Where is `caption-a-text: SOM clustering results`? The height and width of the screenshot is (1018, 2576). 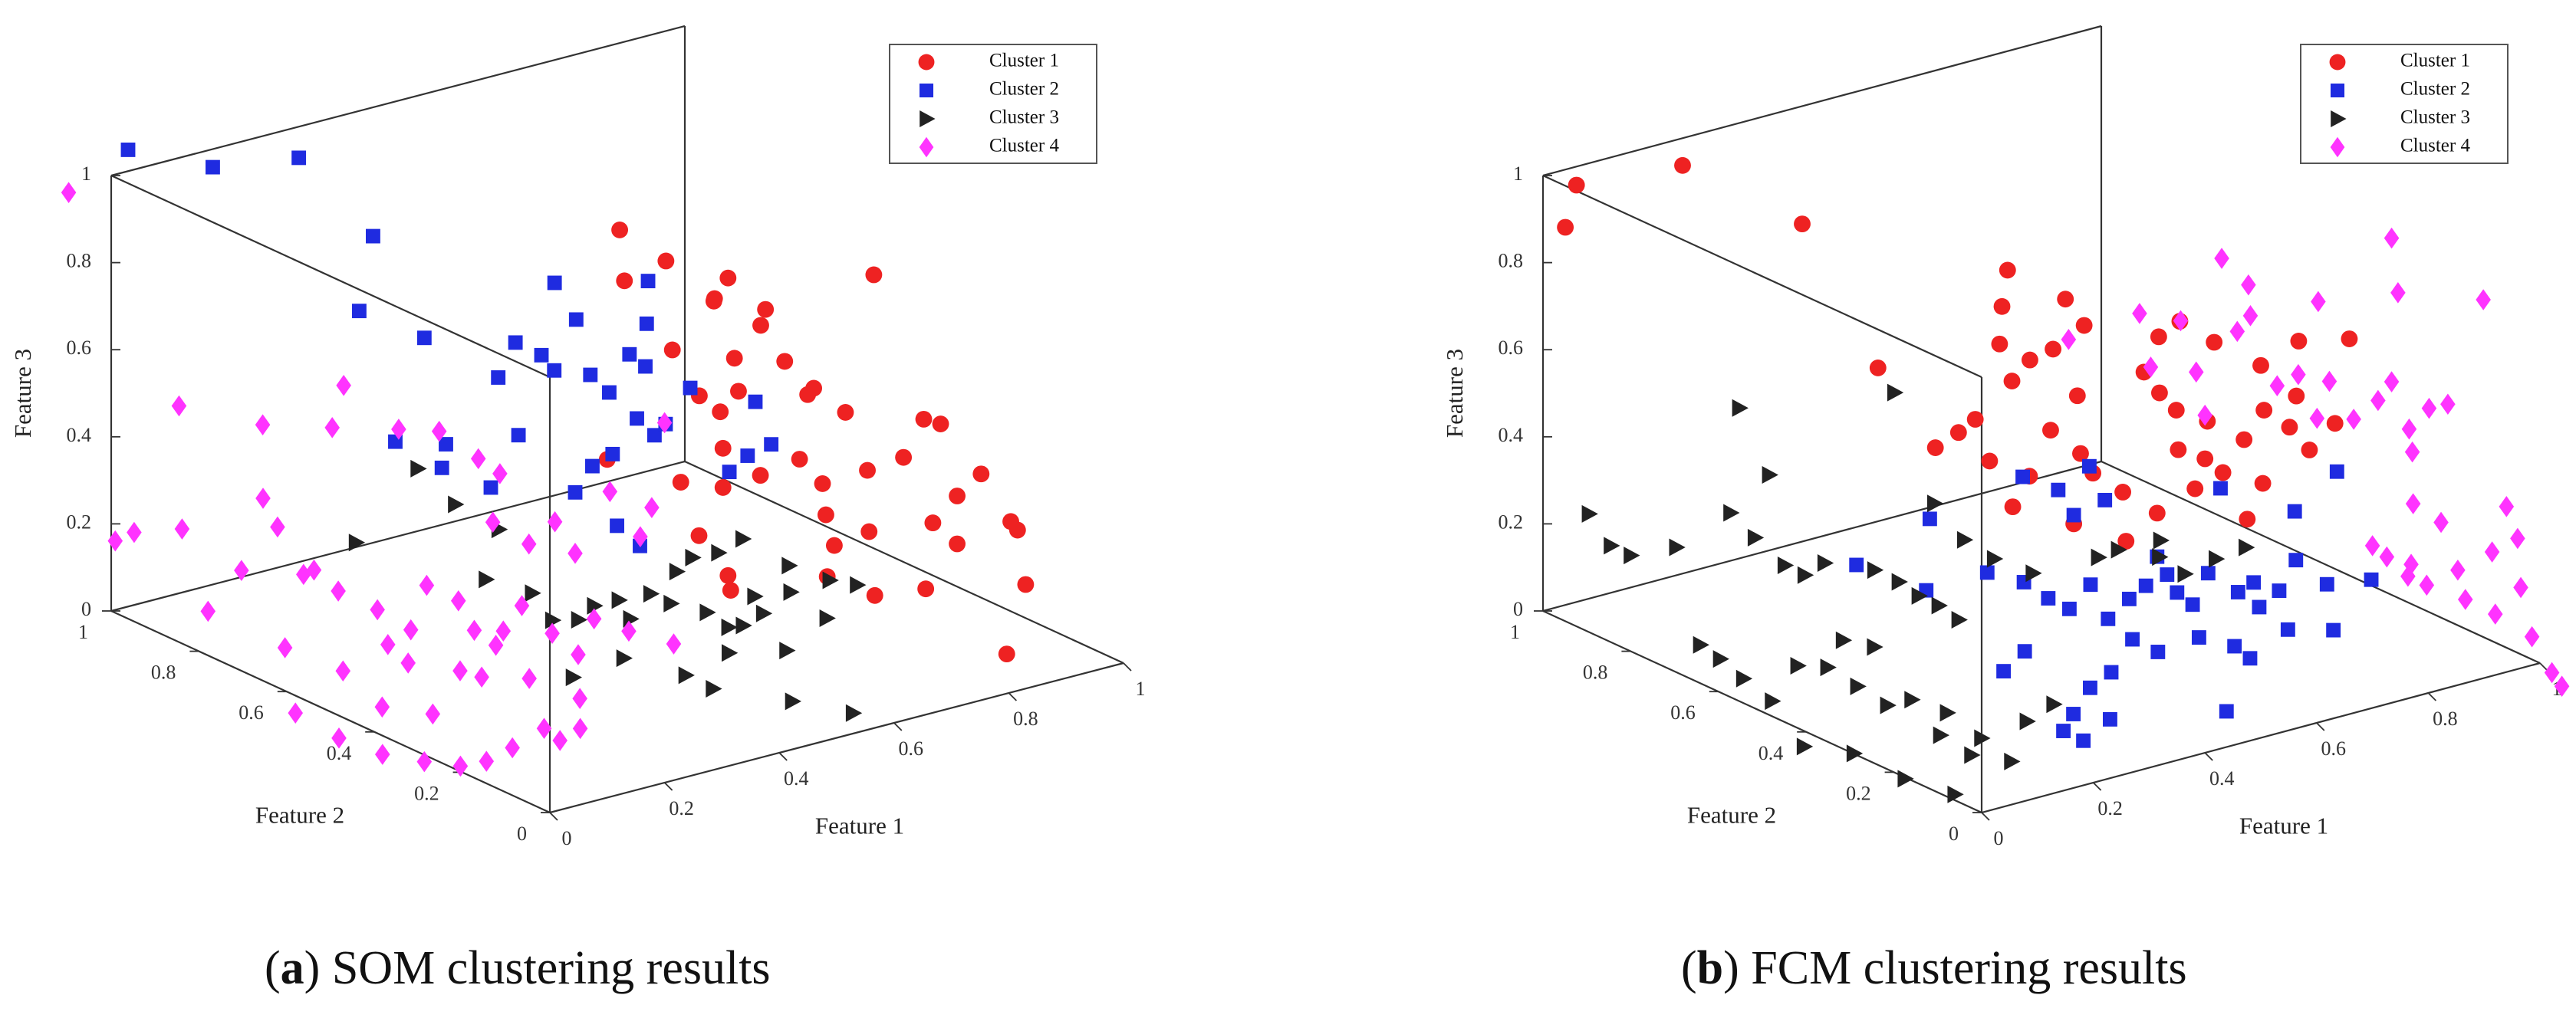 caption-a-text: SOM clustering results is located at coordinates (545, 968).